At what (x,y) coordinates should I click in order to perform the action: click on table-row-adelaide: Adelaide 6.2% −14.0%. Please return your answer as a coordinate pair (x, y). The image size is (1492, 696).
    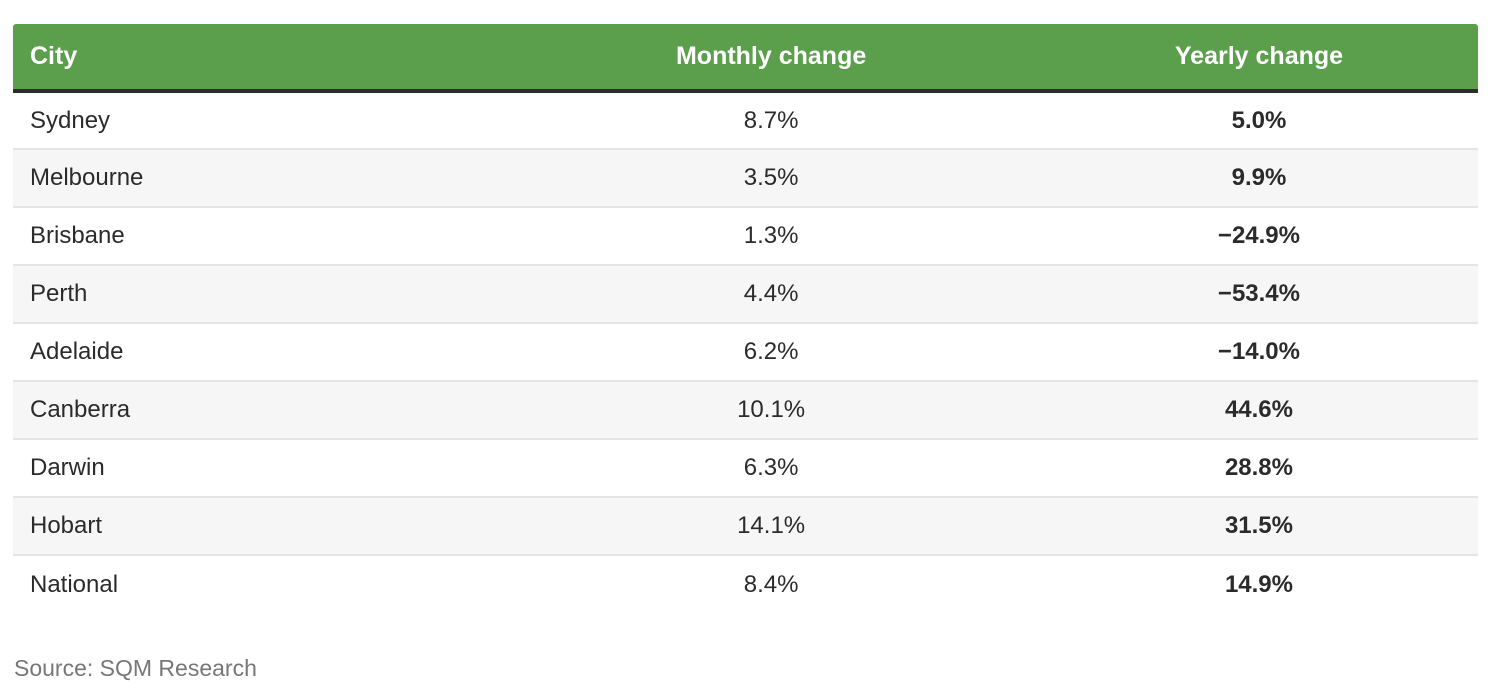
    Looking at the image, I should click on (745, 351).